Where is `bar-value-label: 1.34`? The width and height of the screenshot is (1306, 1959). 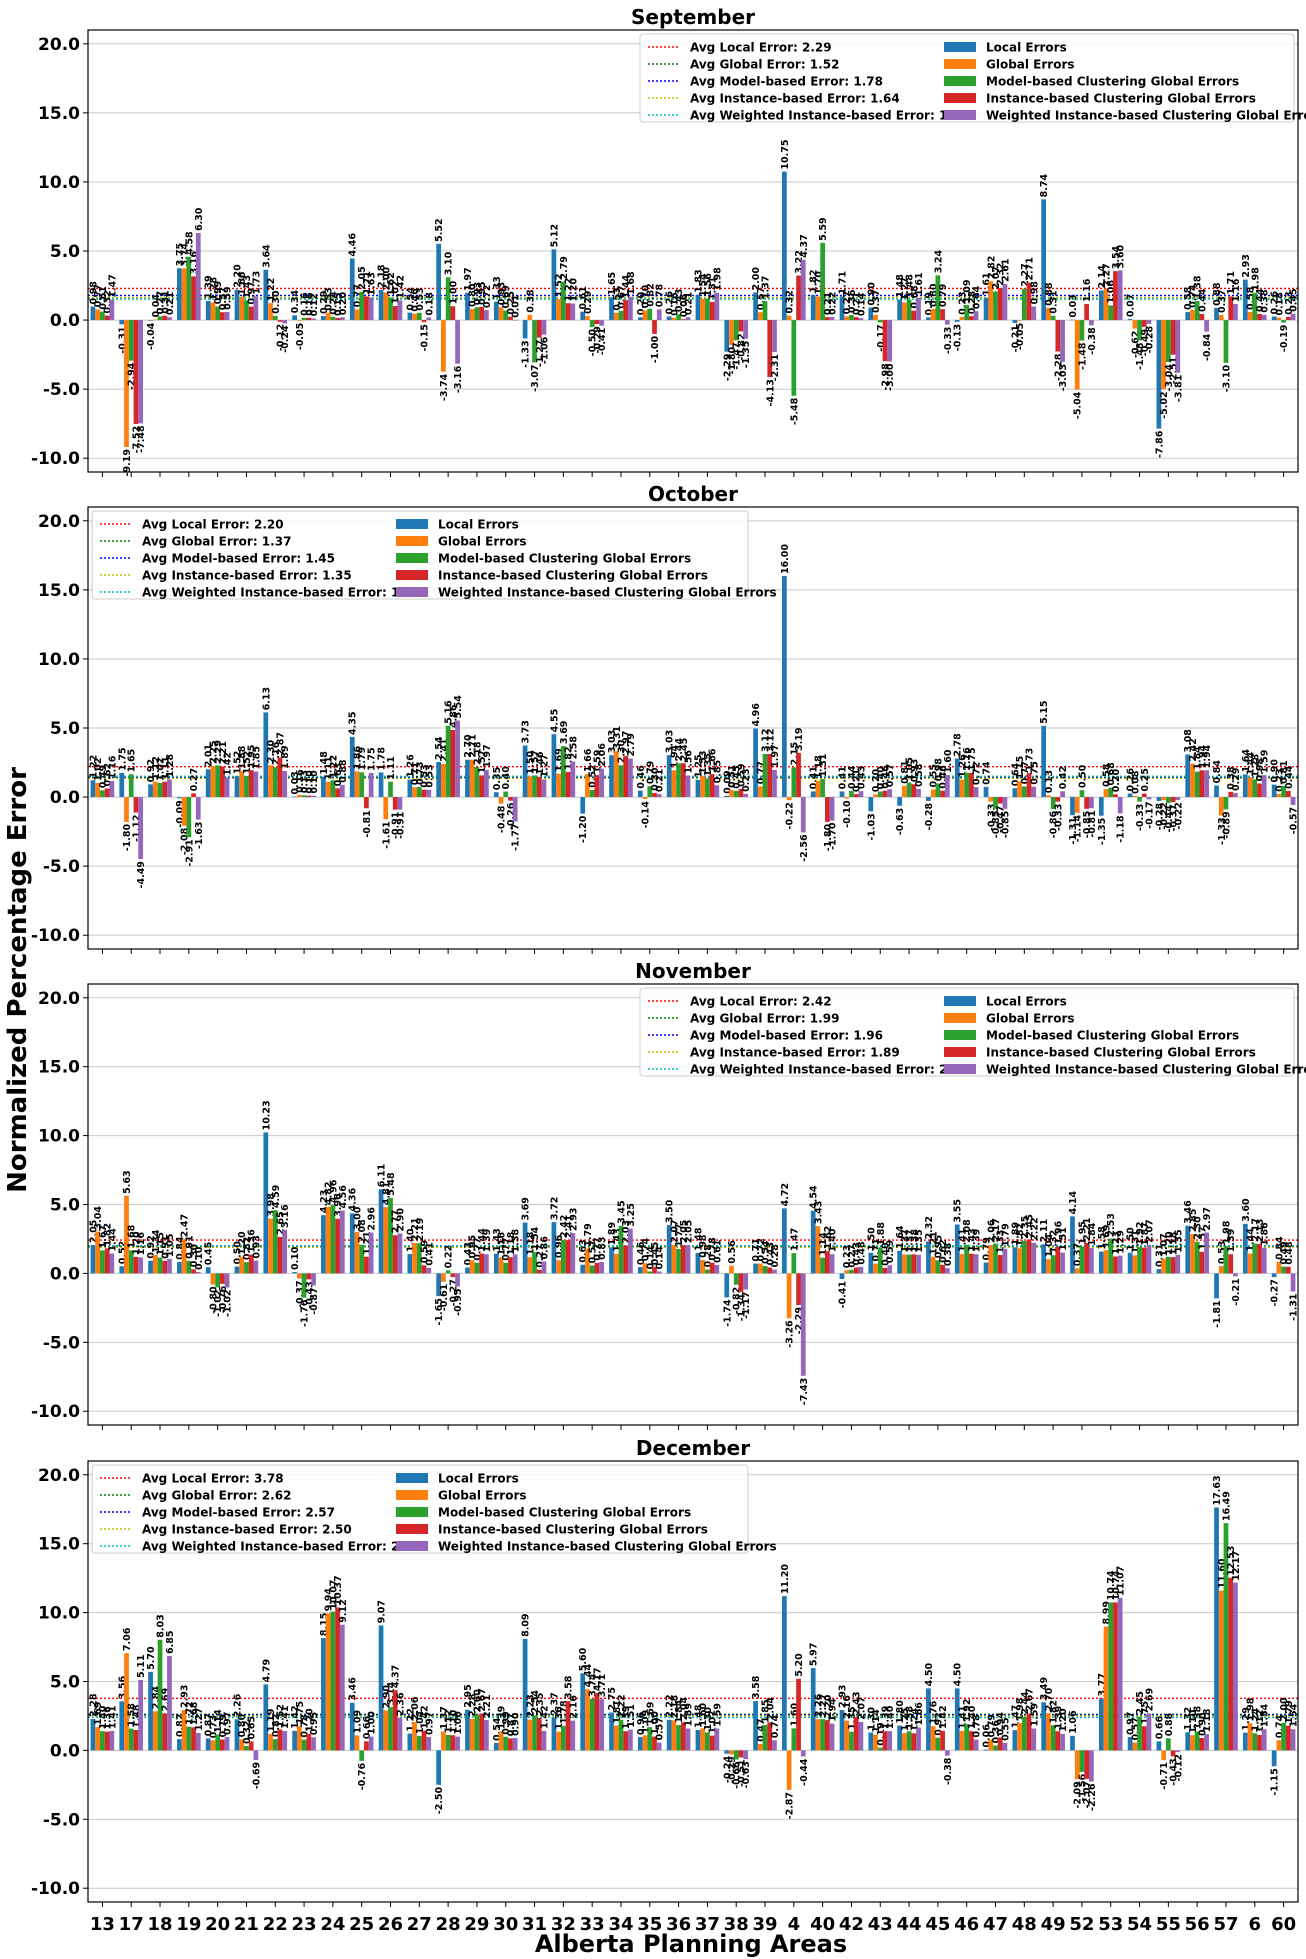 bar-value-label: 1.34 is located at coordinates (156, 1241).